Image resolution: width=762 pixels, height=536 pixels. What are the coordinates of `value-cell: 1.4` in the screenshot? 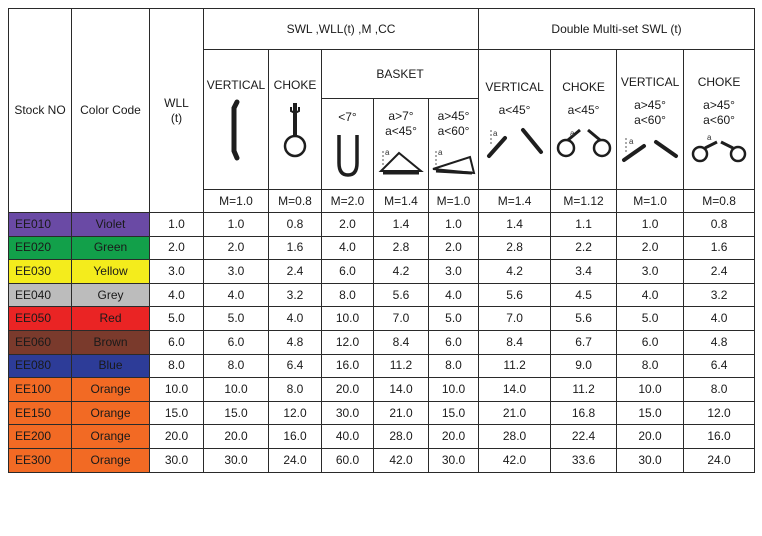 It's located at (401, 224).